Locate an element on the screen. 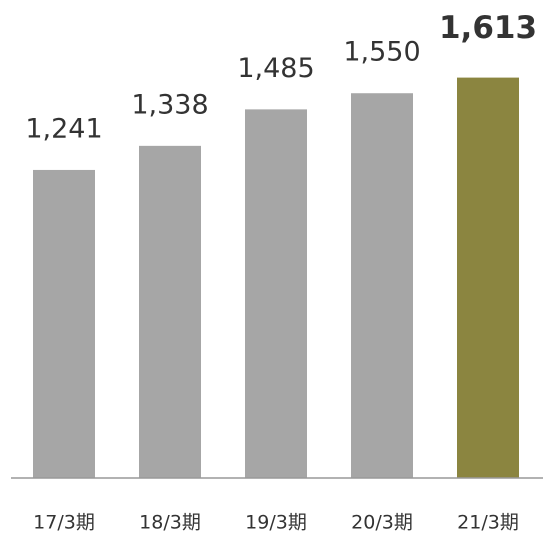 Image resolution: width=543 pixels, height=536 pixels. x-tick-label: 17/3期 is located at coordinates (64, 523).